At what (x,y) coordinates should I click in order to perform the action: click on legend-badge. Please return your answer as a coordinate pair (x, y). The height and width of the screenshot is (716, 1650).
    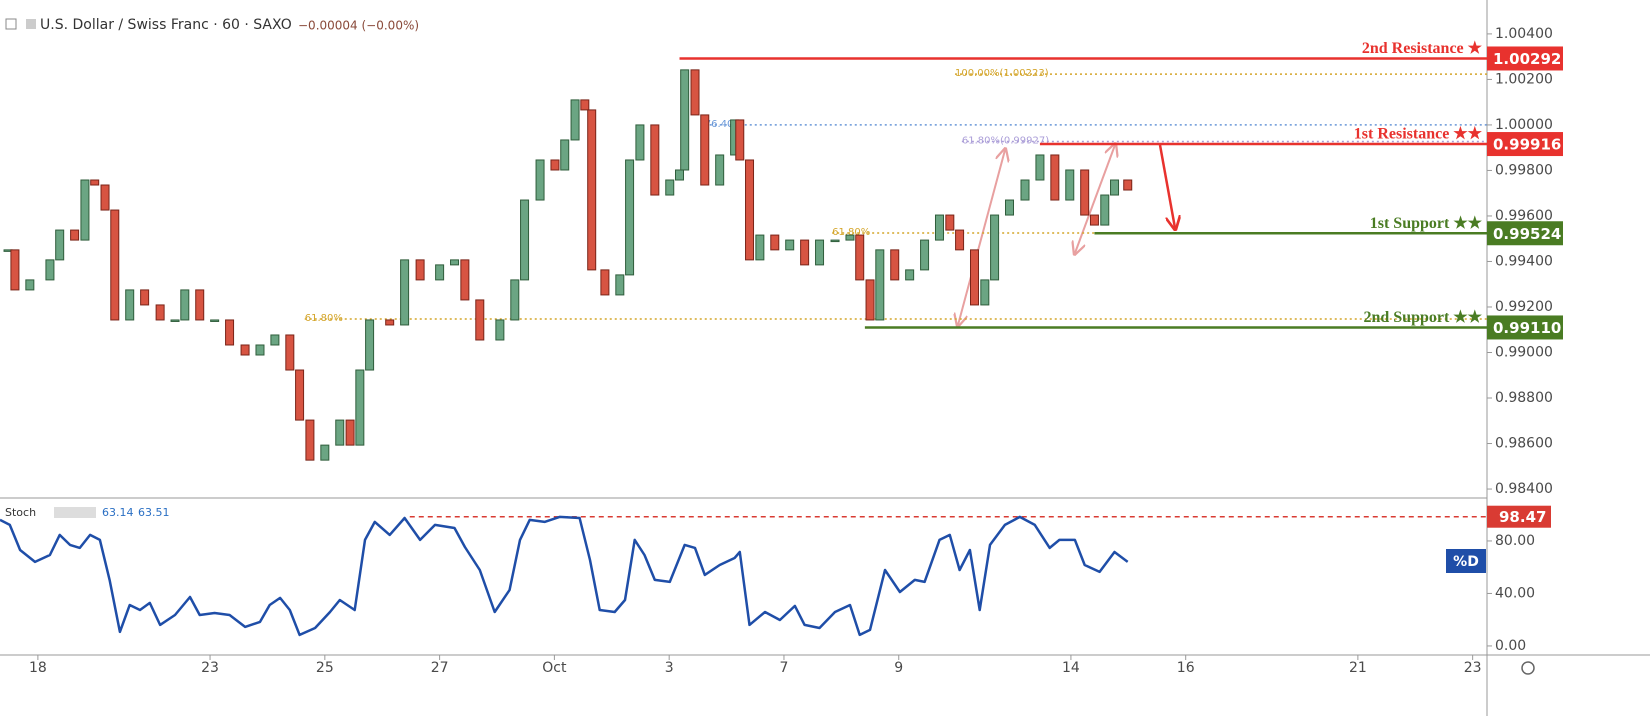
    Looking at the image, I should click on (1466, 561).